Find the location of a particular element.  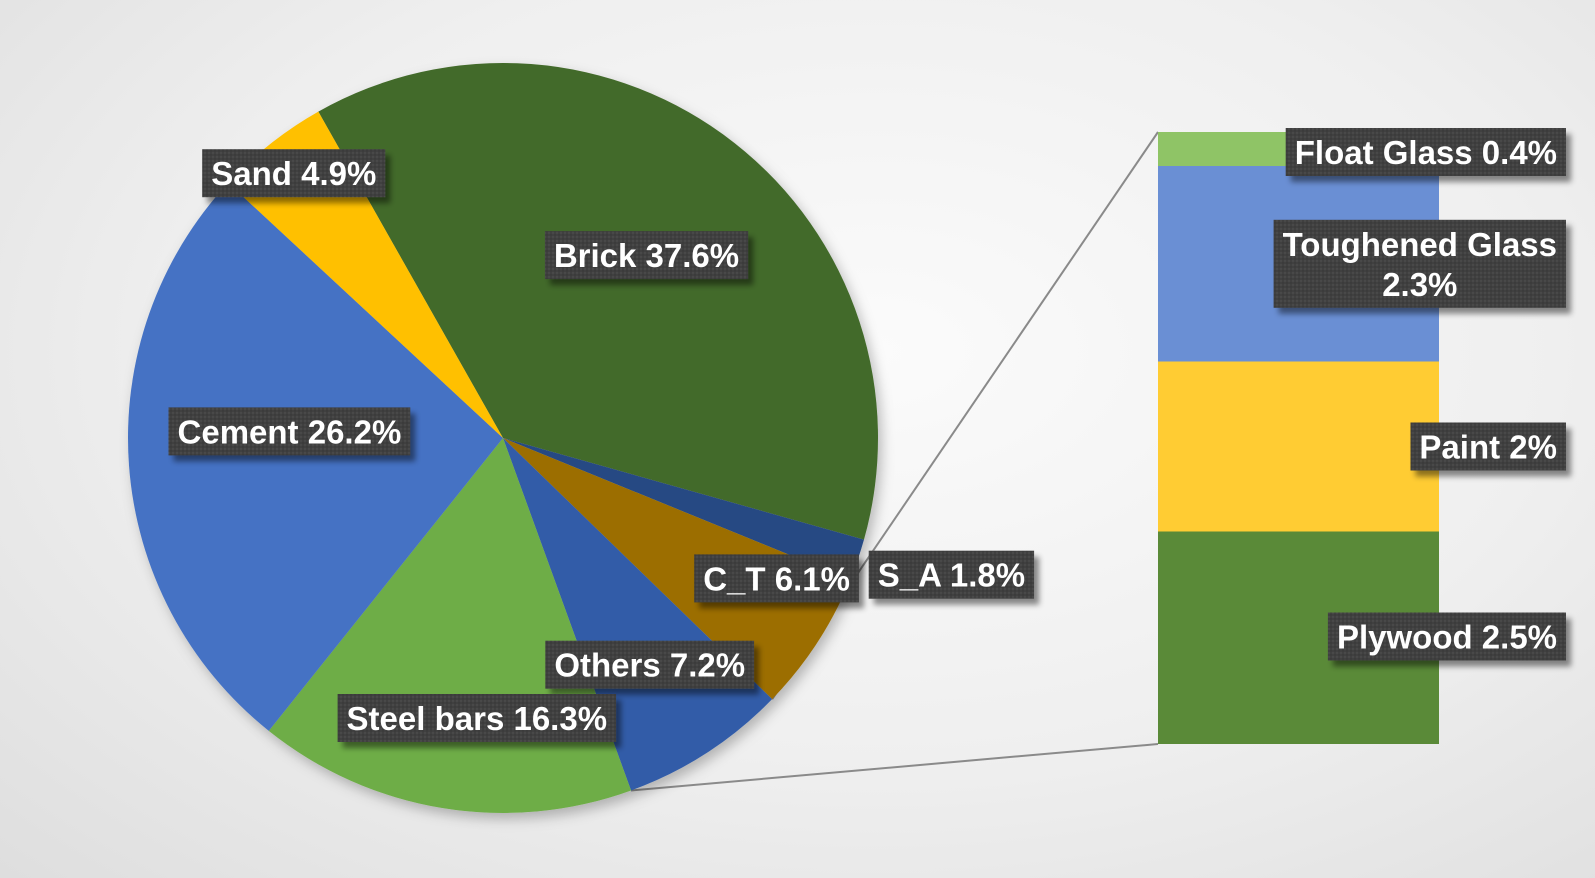

data-label-float-glass-box is located at coordinates (1425, 152).